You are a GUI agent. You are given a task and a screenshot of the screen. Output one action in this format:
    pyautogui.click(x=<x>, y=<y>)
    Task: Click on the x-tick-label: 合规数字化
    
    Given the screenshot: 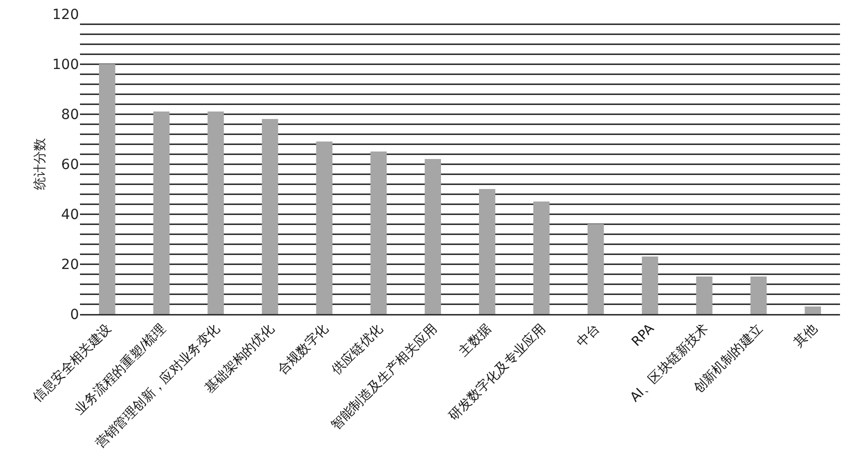 What is the action you would take?
    pyautogui.click(x=303, y=349)
    